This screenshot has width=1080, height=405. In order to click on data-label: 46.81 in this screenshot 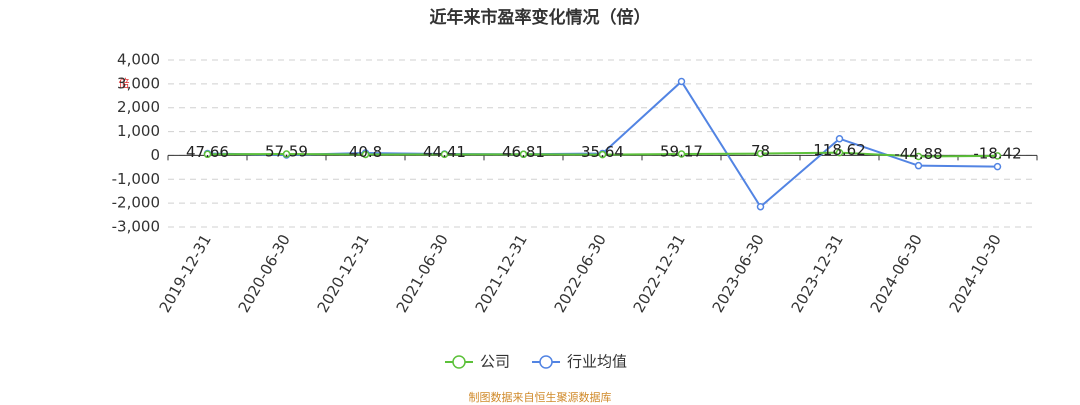, I will do `click(523, 152)`.